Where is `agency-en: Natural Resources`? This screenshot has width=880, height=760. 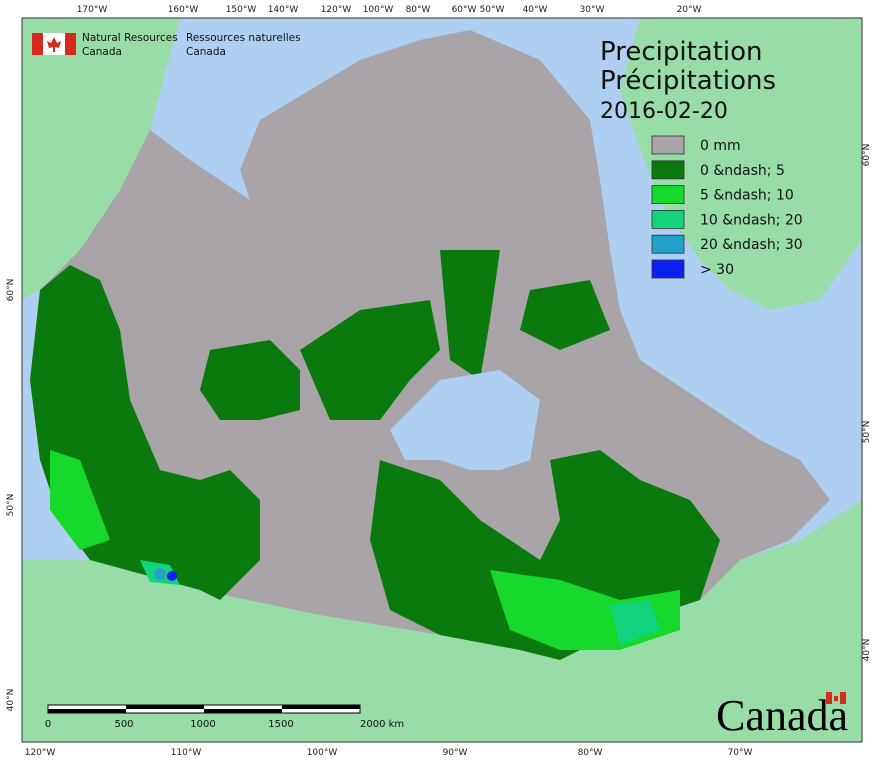
agency-en: Natural Resources is located at coordinates (130, 38).